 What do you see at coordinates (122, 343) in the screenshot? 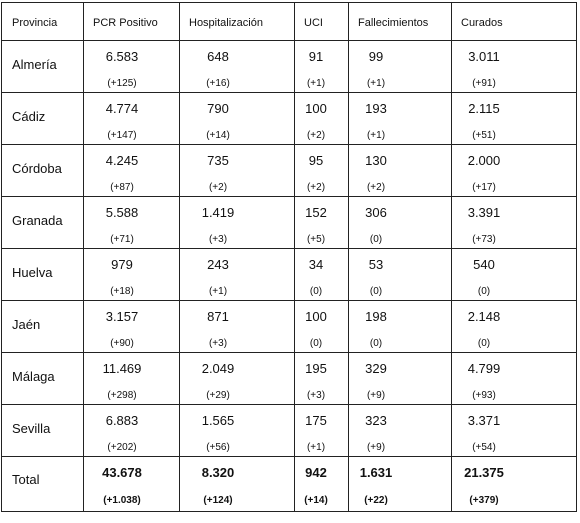
I see `pcr-positivo-daily-change: (+90)` at bounding box center [122, 343].